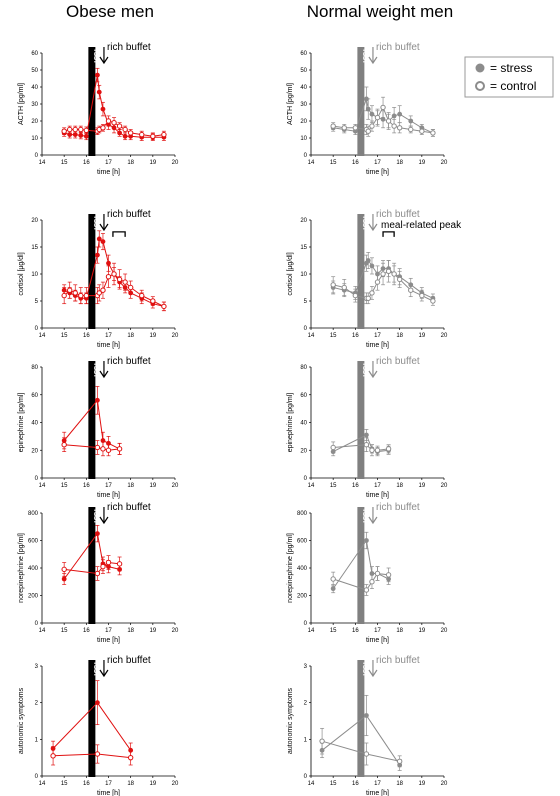 The height and width of the screenshot is (796, 560). Describe the element at coordinates (114, 290) in the screenshot. I see `series-line-control` at that location.